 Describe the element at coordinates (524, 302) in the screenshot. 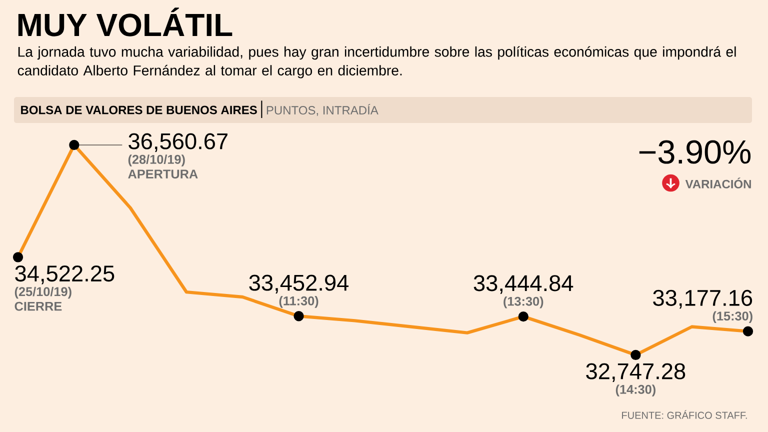

I see `annotation: (13:30)` at that location.